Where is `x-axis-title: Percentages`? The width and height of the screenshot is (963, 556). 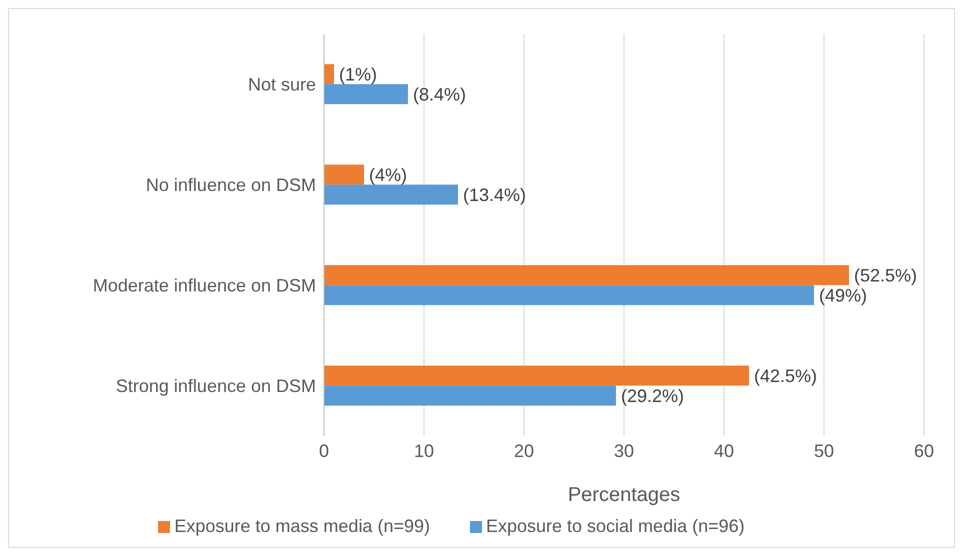 x-axis-title: Percentages is located at coordinates (624, 495).